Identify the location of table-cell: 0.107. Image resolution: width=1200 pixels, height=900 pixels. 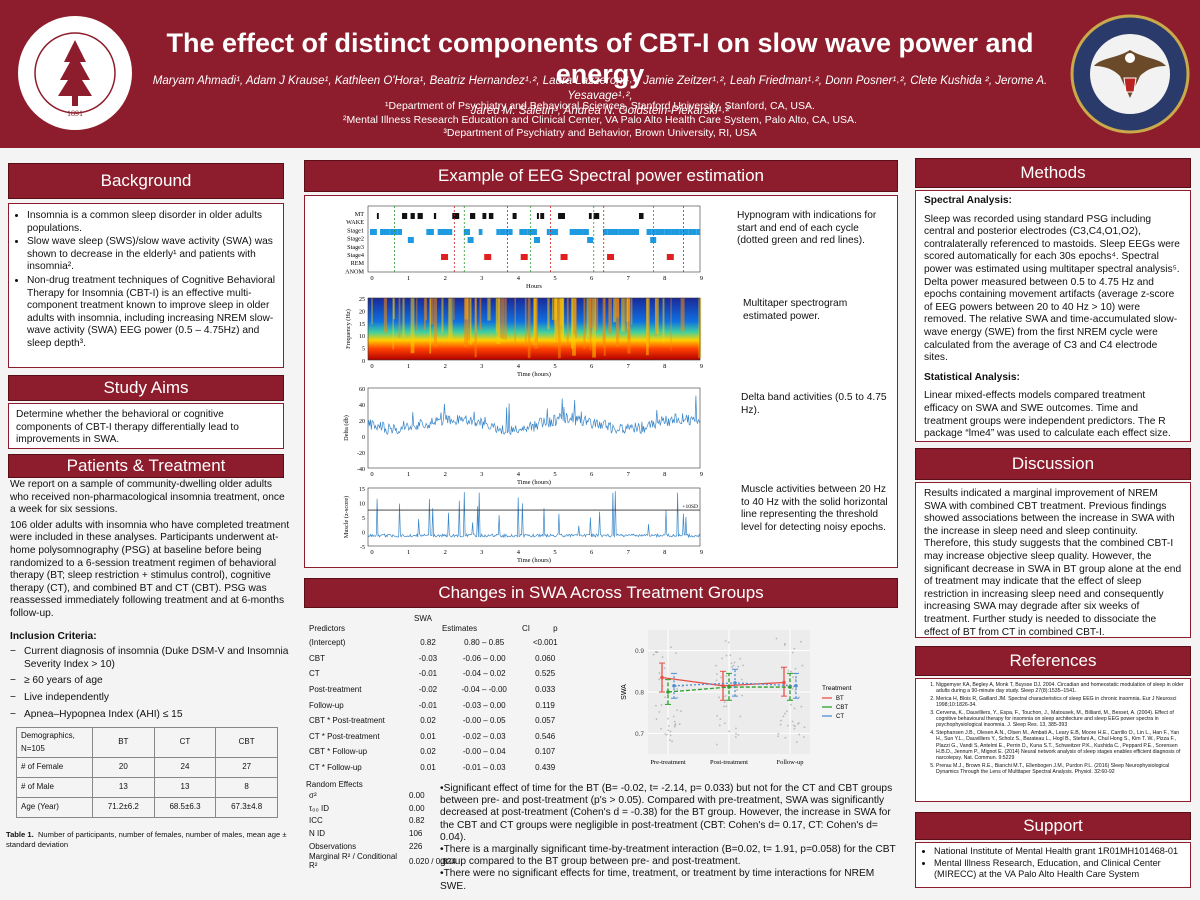
(545, 752).